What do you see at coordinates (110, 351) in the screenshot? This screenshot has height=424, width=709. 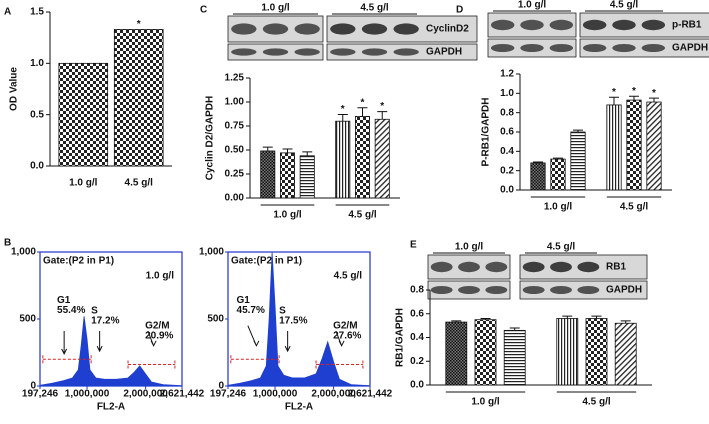 I see `histogram-area` at bounding box center [110, 351].